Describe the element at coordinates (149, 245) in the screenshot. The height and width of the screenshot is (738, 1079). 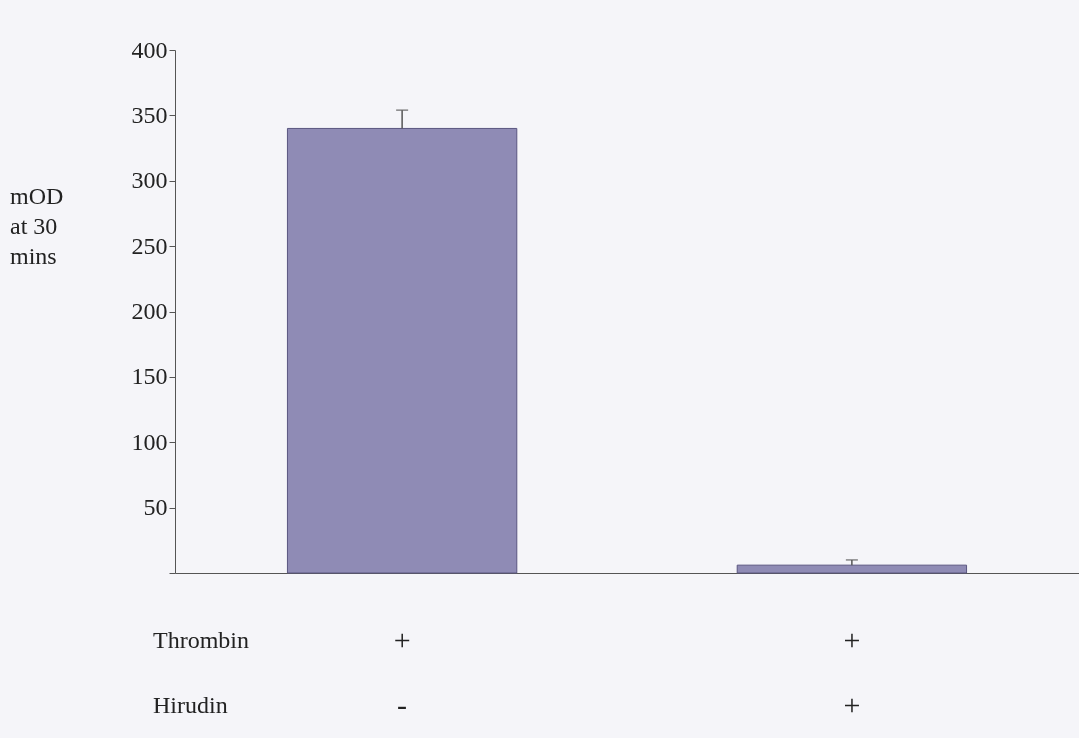
I see `y-tick-label: 250` at that location.